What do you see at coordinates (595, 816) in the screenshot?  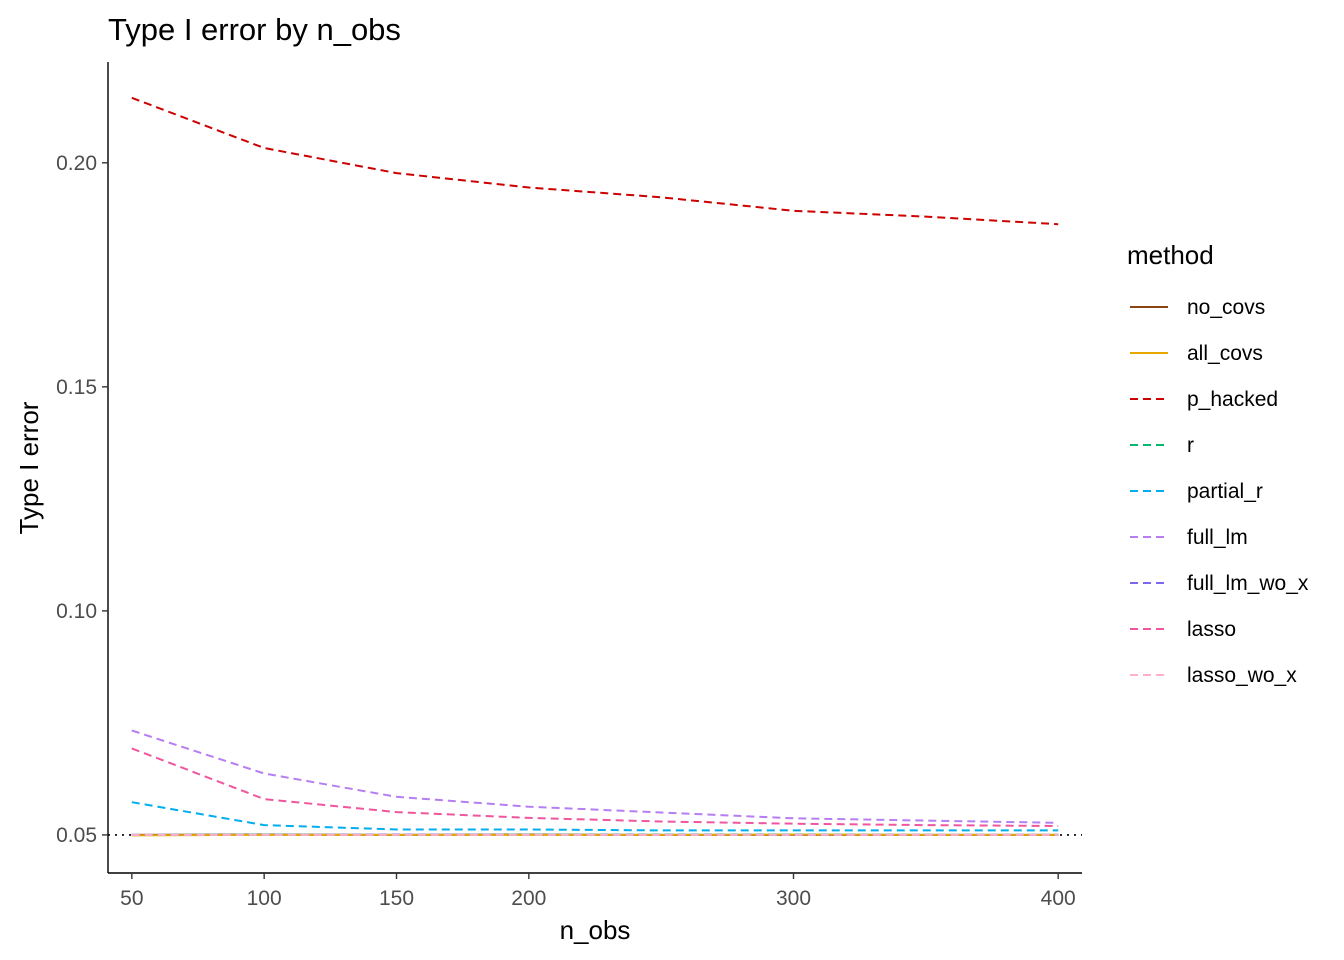 I see `series-line-partial-r` at bounding box center [595, 816].